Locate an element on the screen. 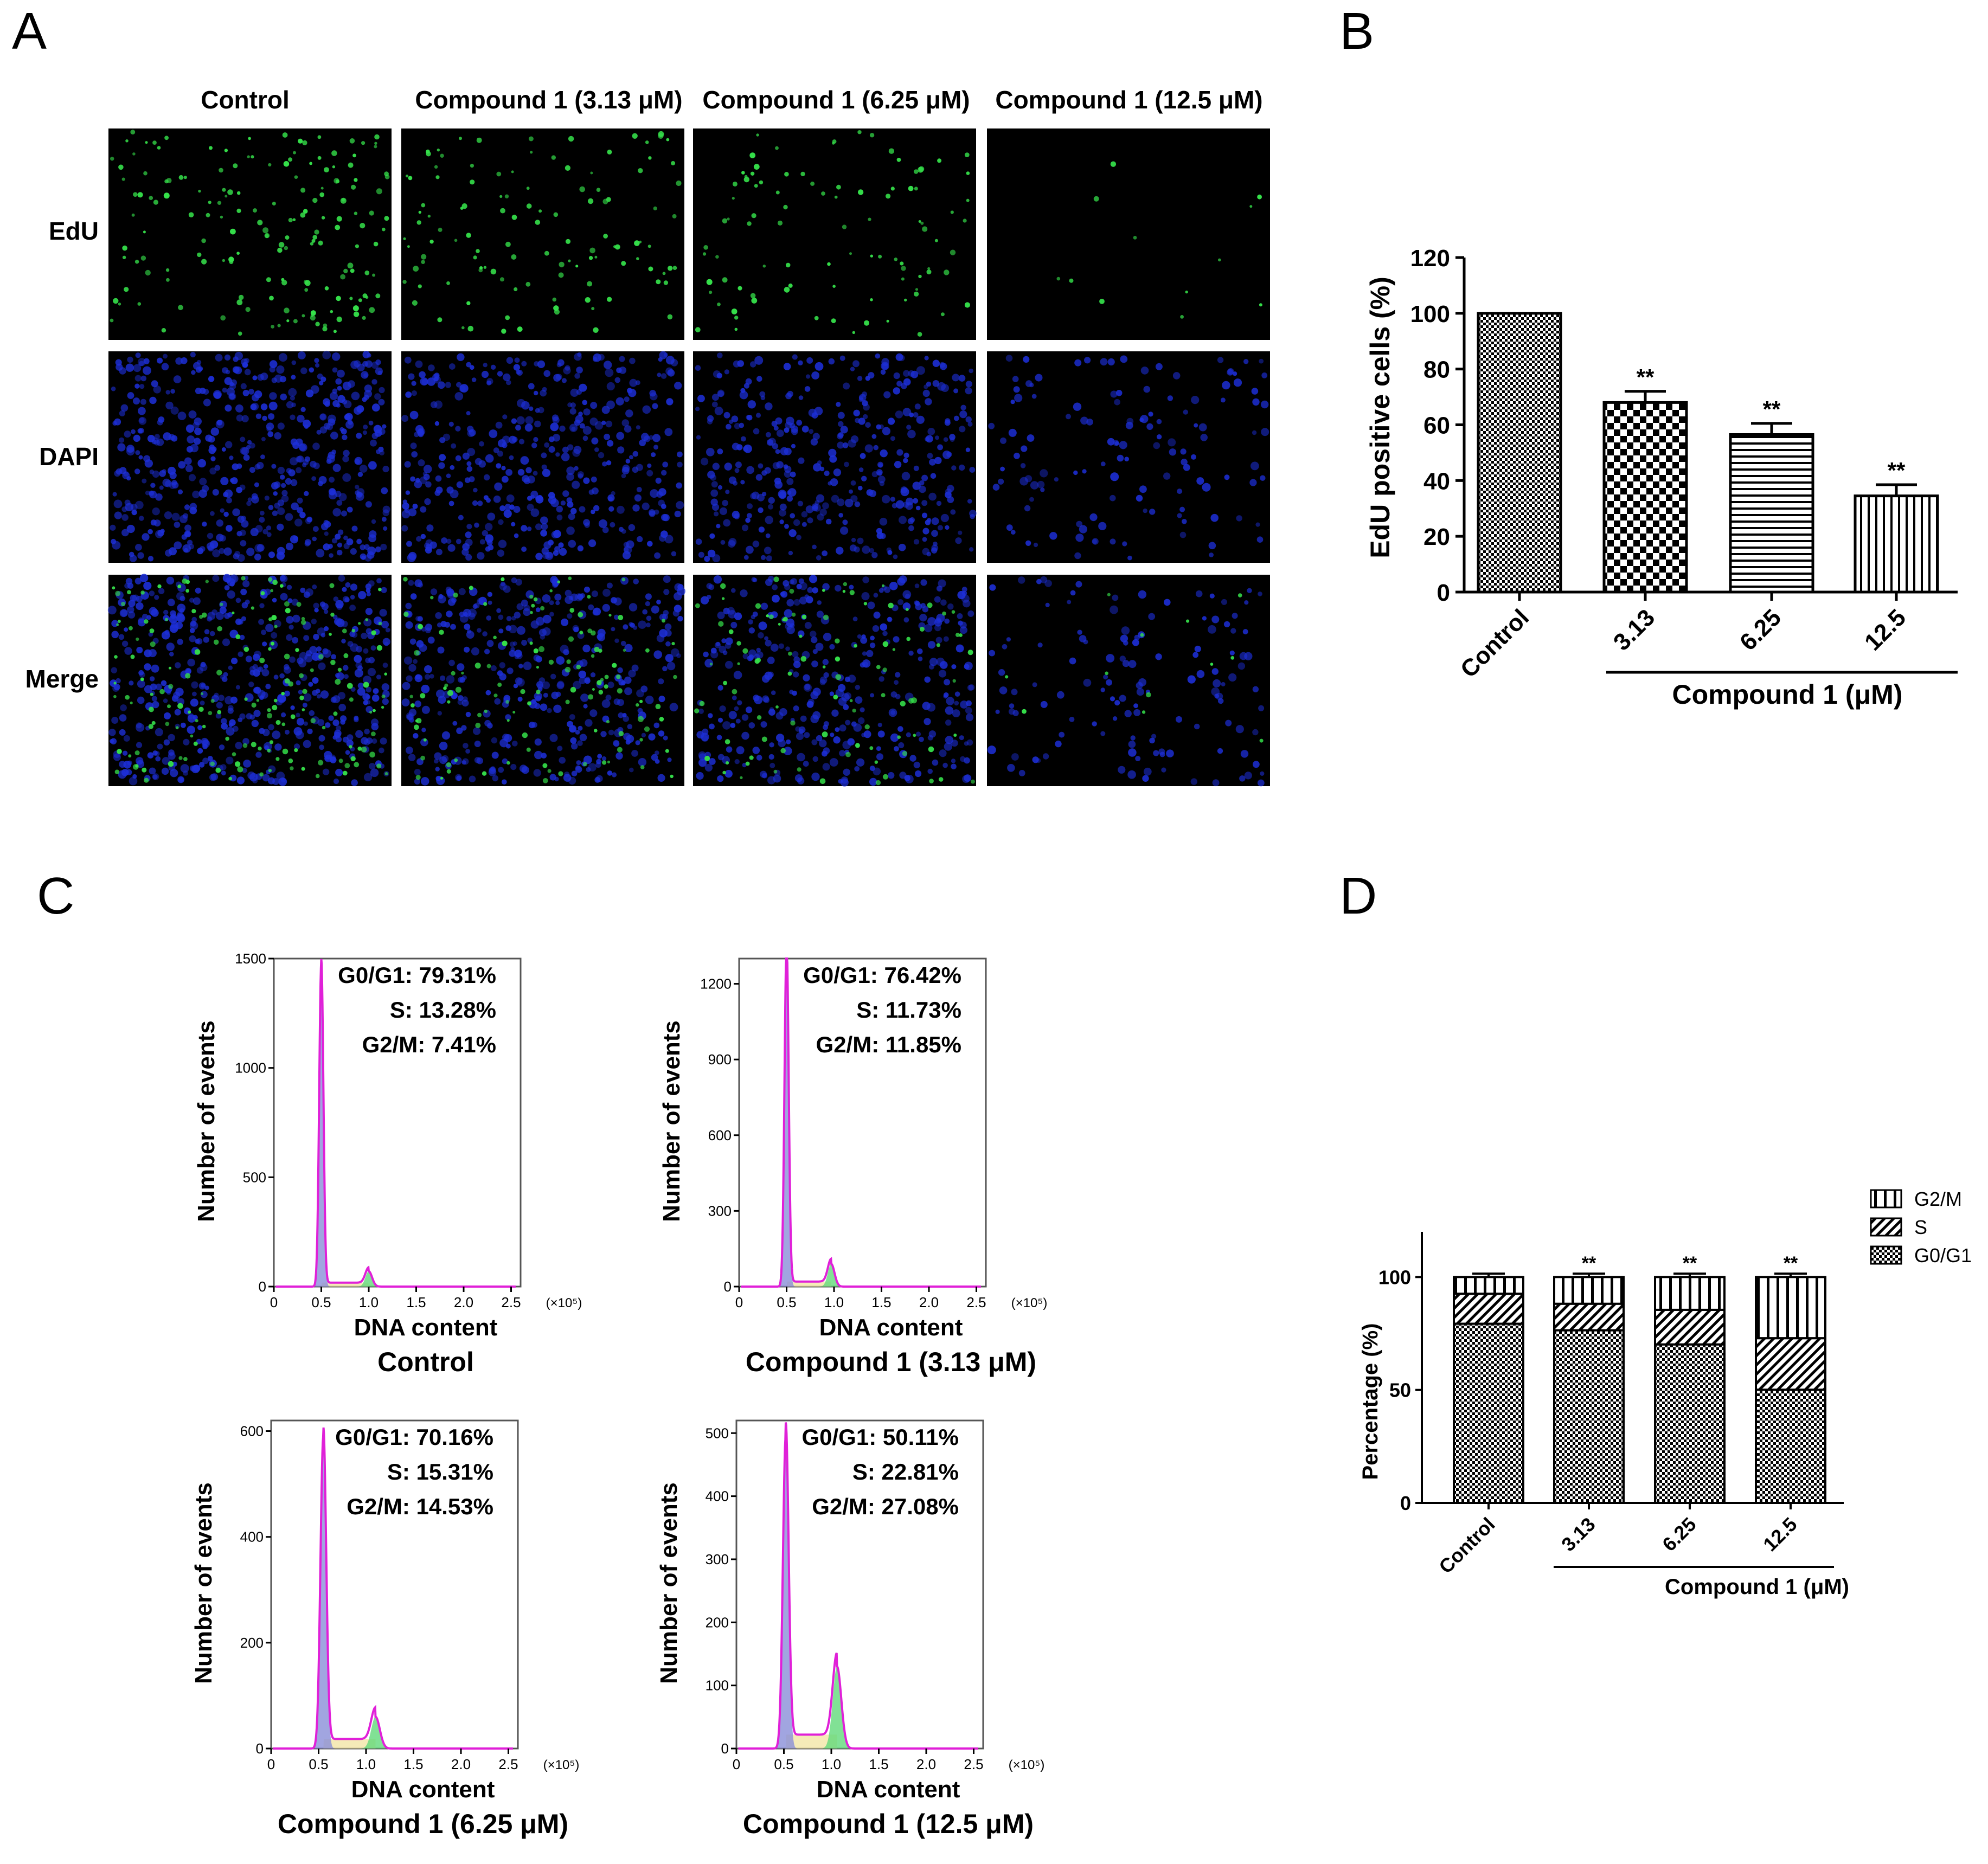  xtick-label: 1.5 is located at coordinates (878, 1764).